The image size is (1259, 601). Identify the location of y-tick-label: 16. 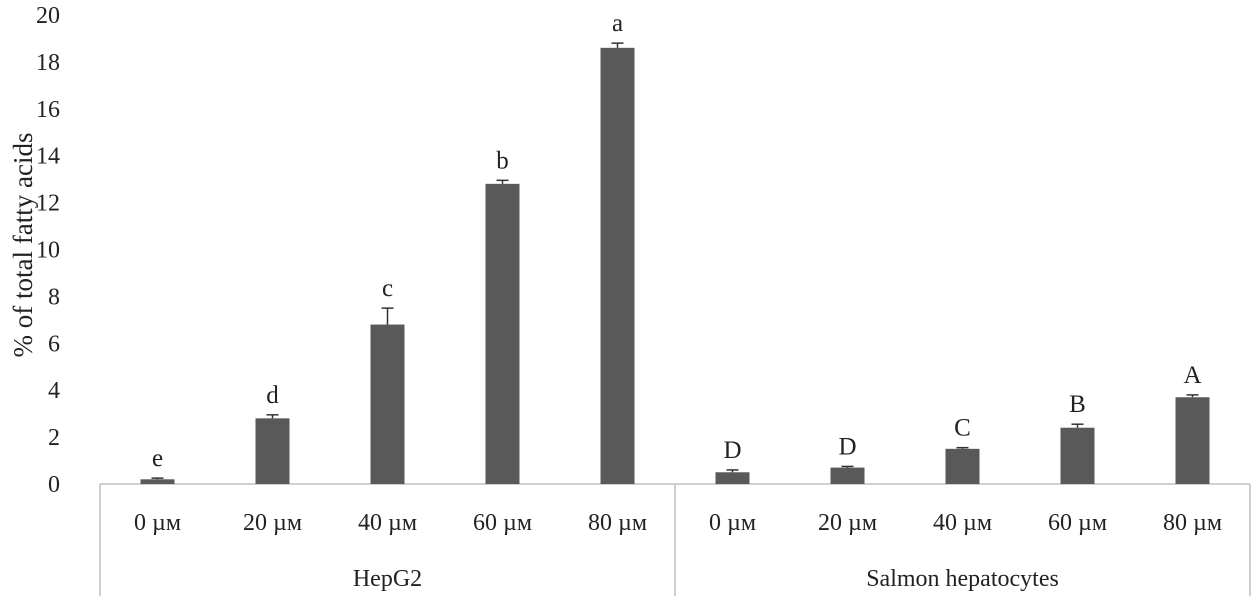
(48, 110).